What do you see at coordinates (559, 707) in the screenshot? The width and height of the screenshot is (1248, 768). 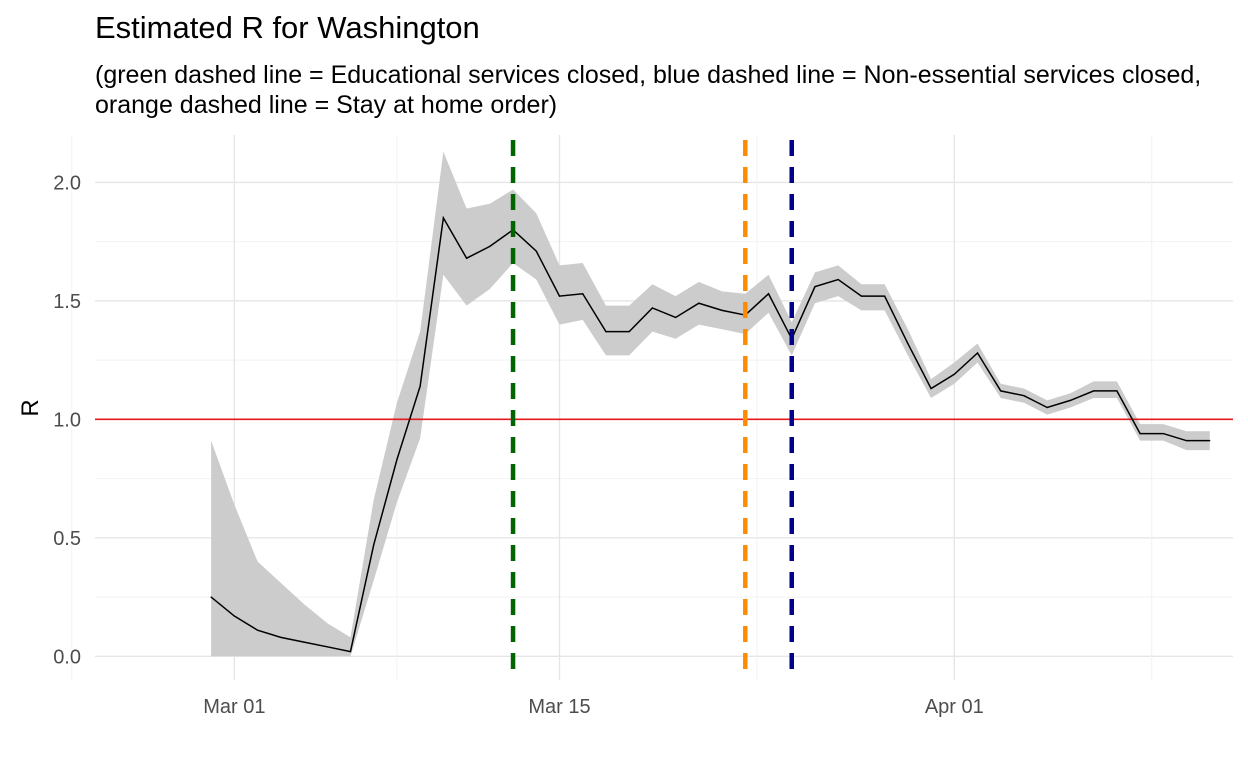 I see `x-tick-label: Mar 15` at bounding box center [559, 707].